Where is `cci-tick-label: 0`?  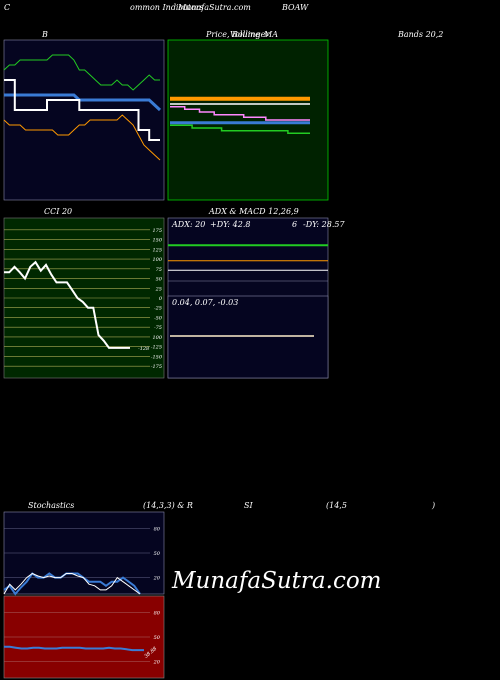 cci-tick-label: 0 is located at coordinates (161, 299).